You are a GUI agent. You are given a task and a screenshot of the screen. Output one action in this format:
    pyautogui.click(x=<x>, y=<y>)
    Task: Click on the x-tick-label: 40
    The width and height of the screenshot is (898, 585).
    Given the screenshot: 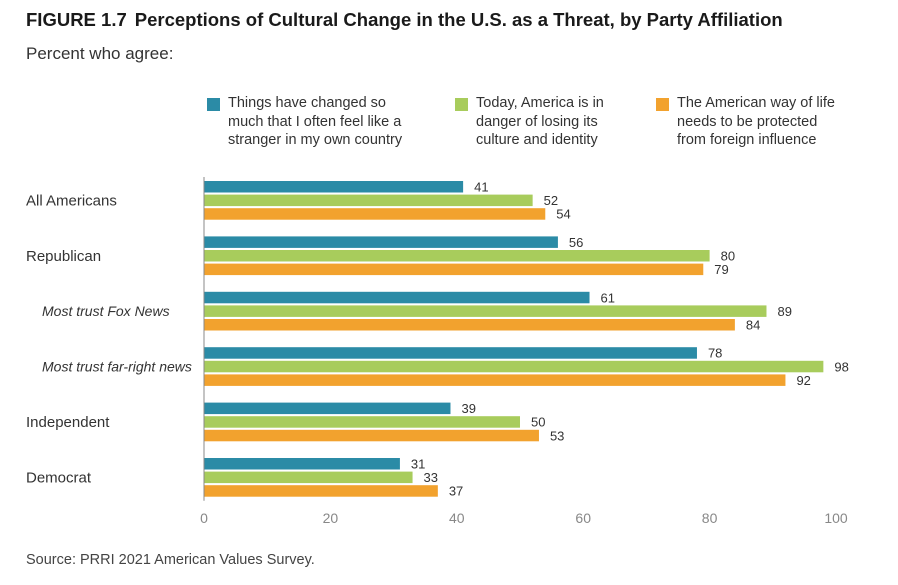 What is the action you would take?
    pyautogui.click(x=457, y=518)
    